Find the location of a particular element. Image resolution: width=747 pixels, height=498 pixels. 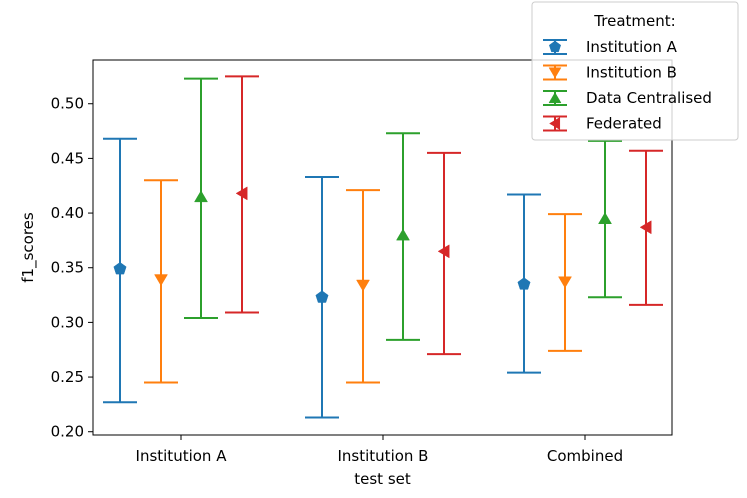

legend-entry: Institution B is located at coordinates (610, 73).